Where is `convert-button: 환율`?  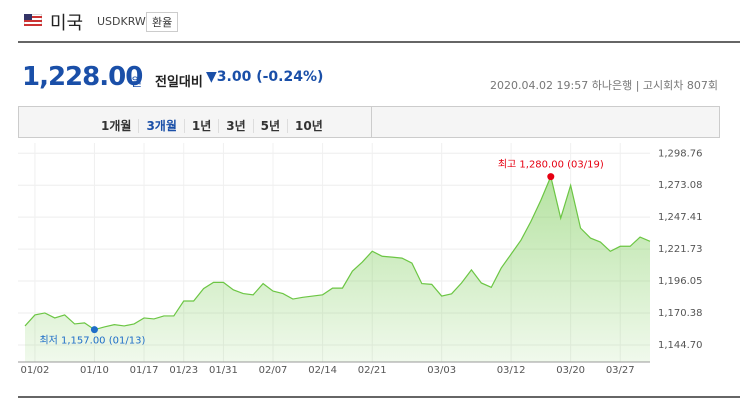 convert-button: 환율 is located at coordinates (162, 22).